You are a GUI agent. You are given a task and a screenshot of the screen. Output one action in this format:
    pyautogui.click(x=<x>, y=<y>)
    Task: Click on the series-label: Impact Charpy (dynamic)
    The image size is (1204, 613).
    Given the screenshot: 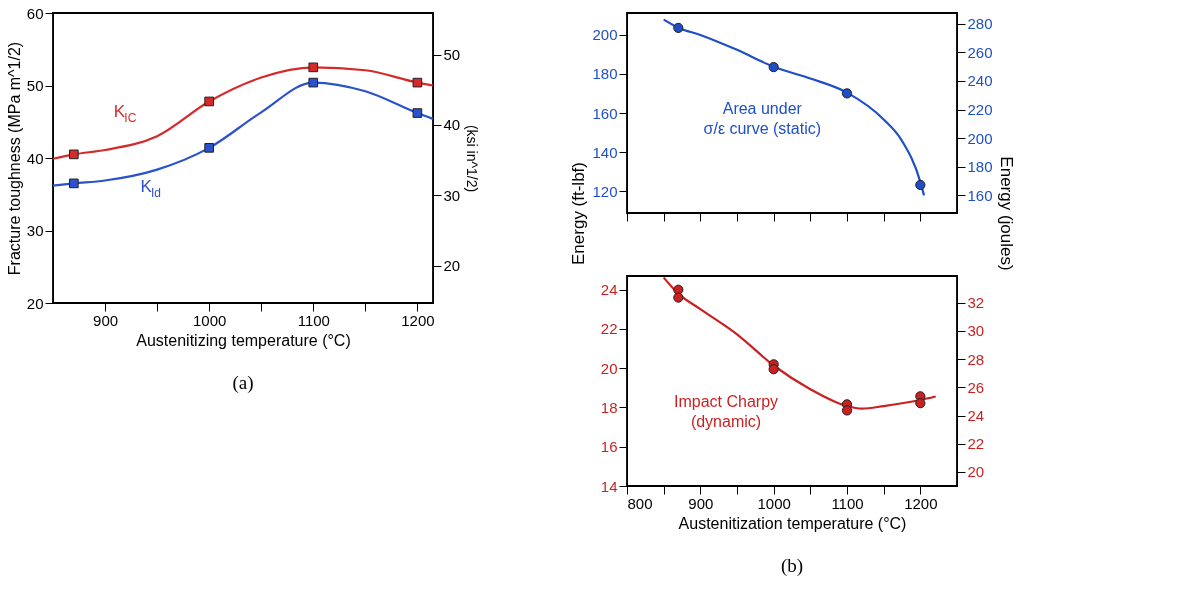 What is the action you would take?
    pyautogui.click(x=726, y=411)
    